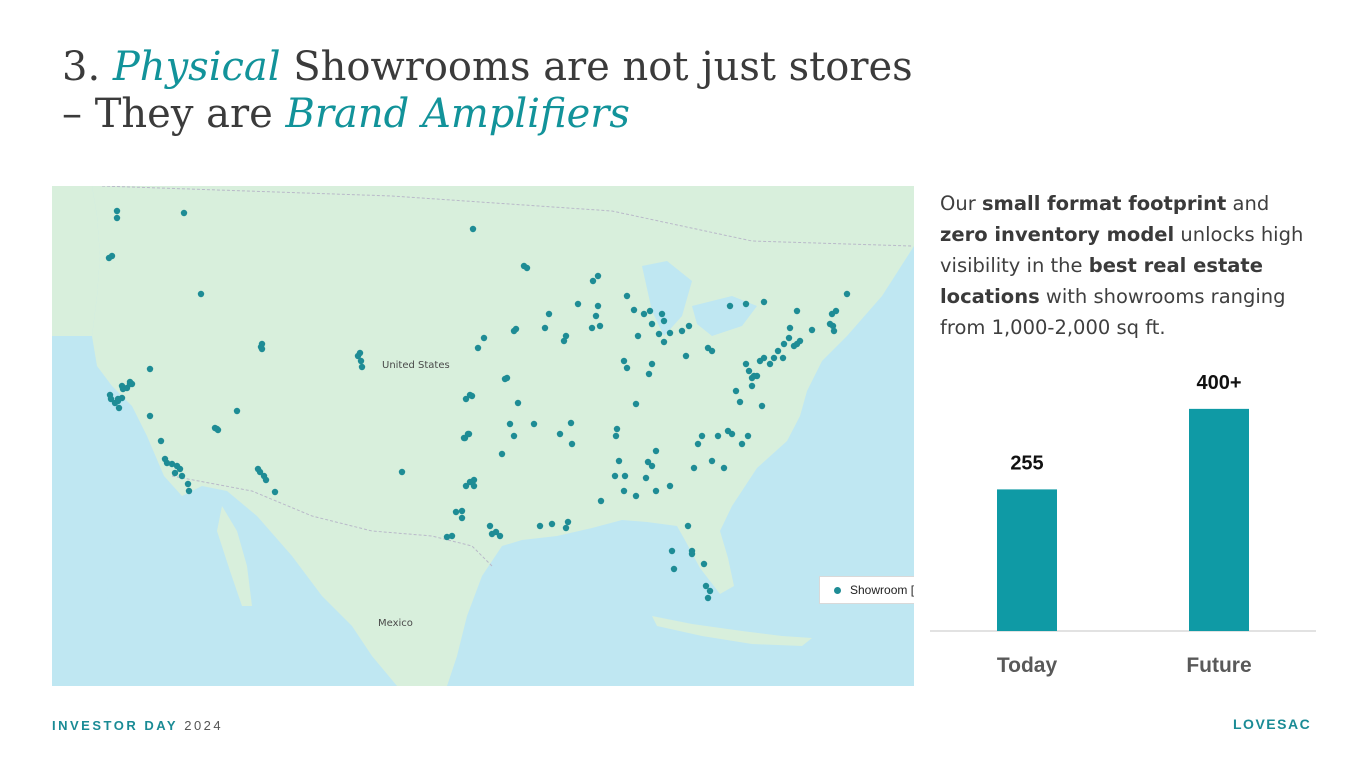 Image resolution: width=1365 pixels, height=768 pixels. Describe the element at coordinates (76, 261) in the screenshot. I see `land-west` at that location.